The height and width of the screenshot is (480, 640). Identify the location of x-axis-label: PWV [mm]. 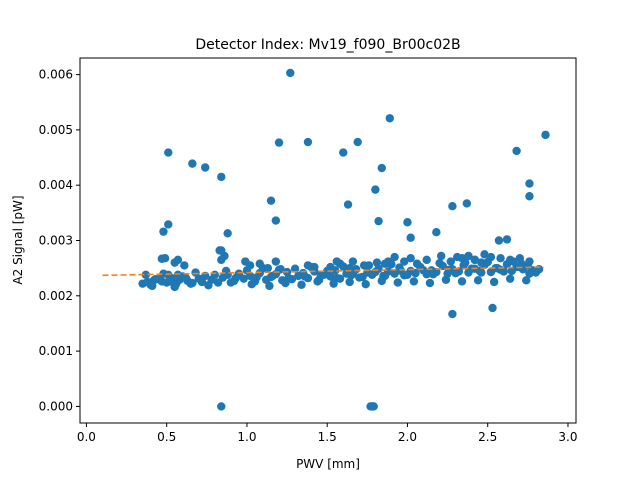
(328, 464).